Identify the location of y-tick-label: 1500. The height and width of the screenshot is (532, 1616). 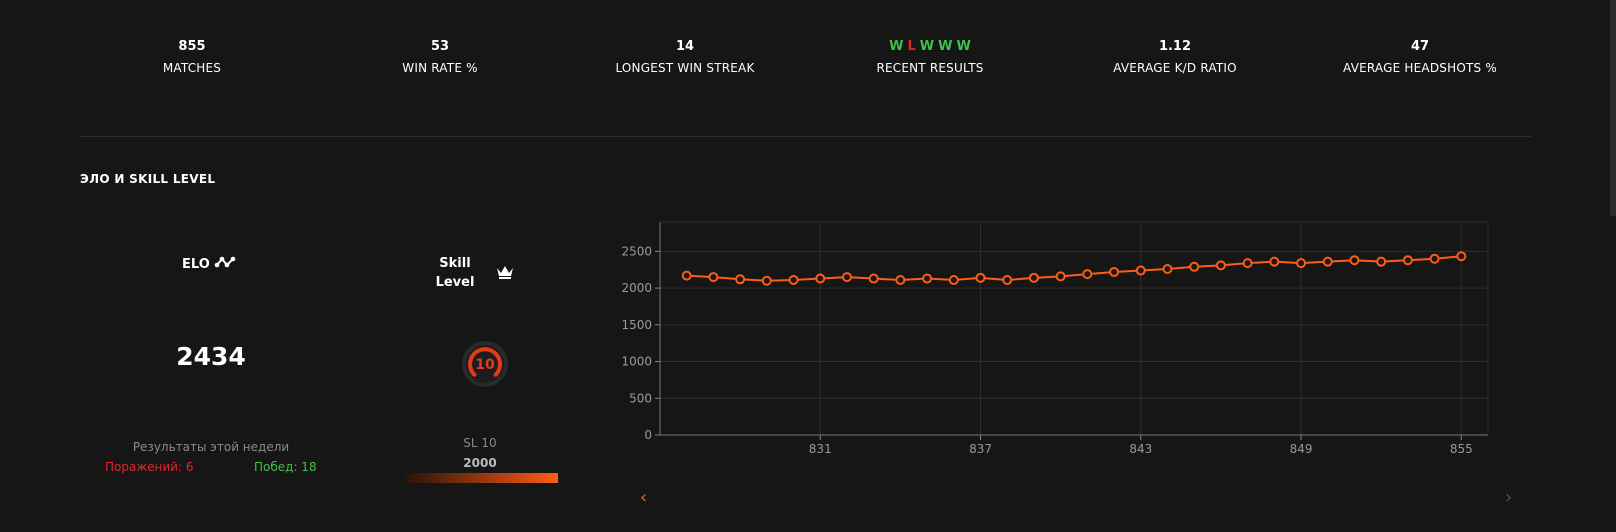
(636, 325).